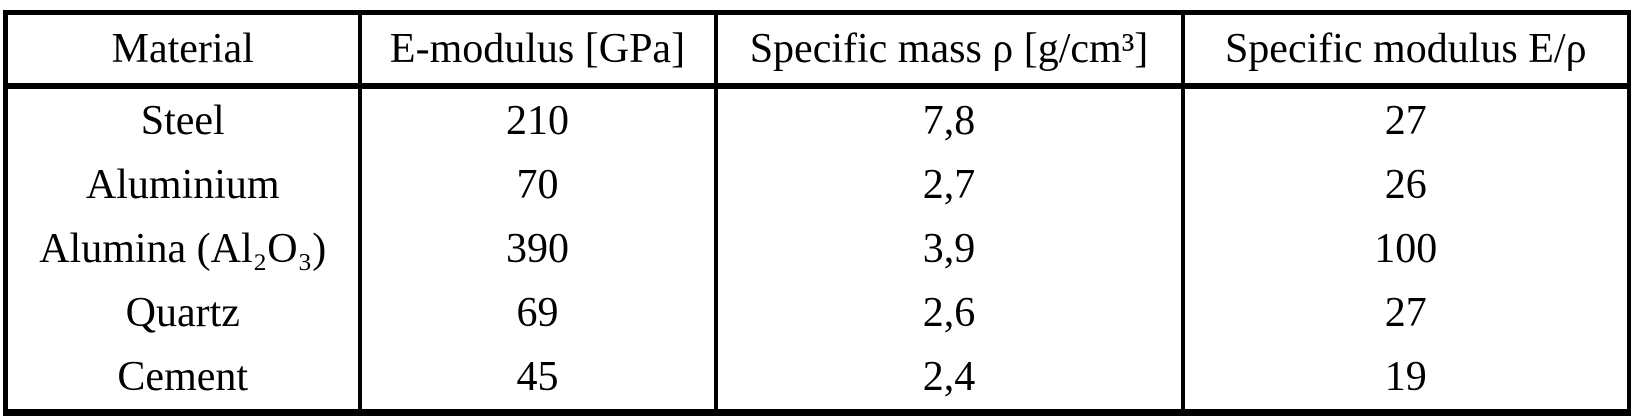  What do you see at coordinates (948, 185) in the screenshot?
I see `cell-specific-mass: 2,7` at bounding box center [948, 185].